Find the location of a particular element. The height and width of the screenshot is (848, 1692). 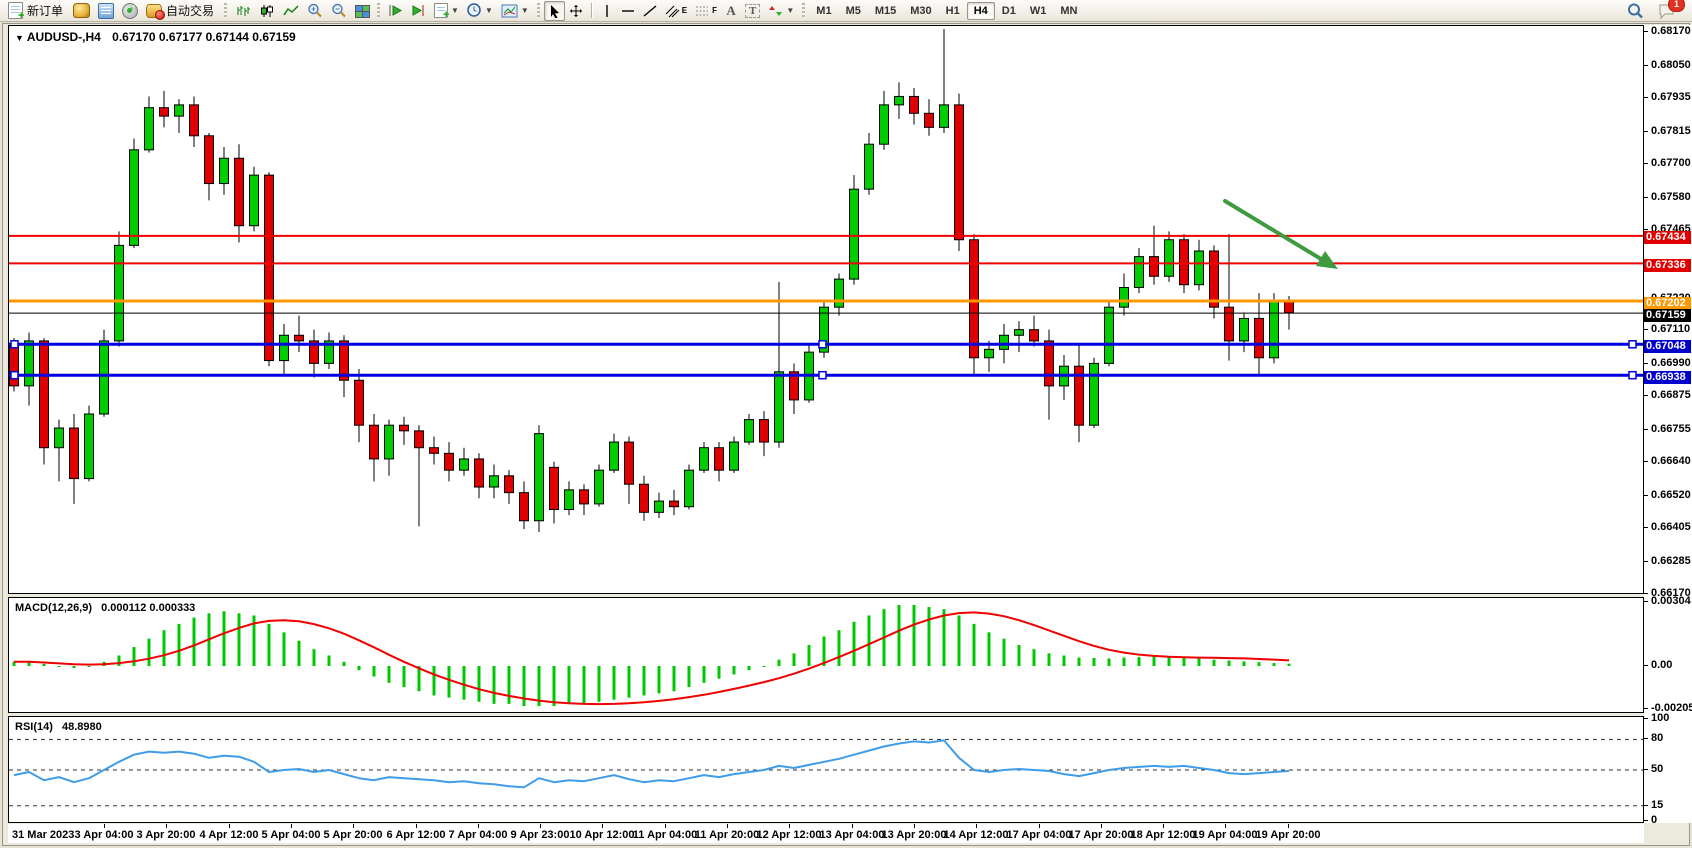

macd-panel: MACD(12,26,9) 0.000112 0.000333 is located at coordinates (826, 655).